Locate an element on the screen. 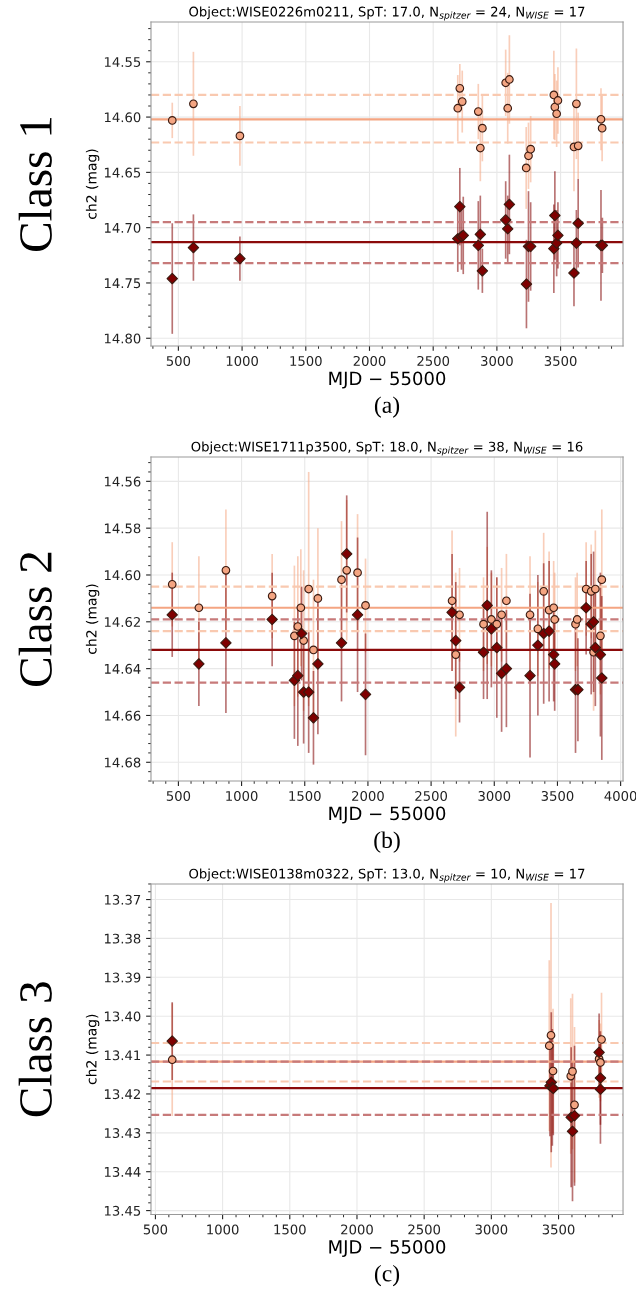  y-tick-label: 14.56 is located at coordinates (122, 481).